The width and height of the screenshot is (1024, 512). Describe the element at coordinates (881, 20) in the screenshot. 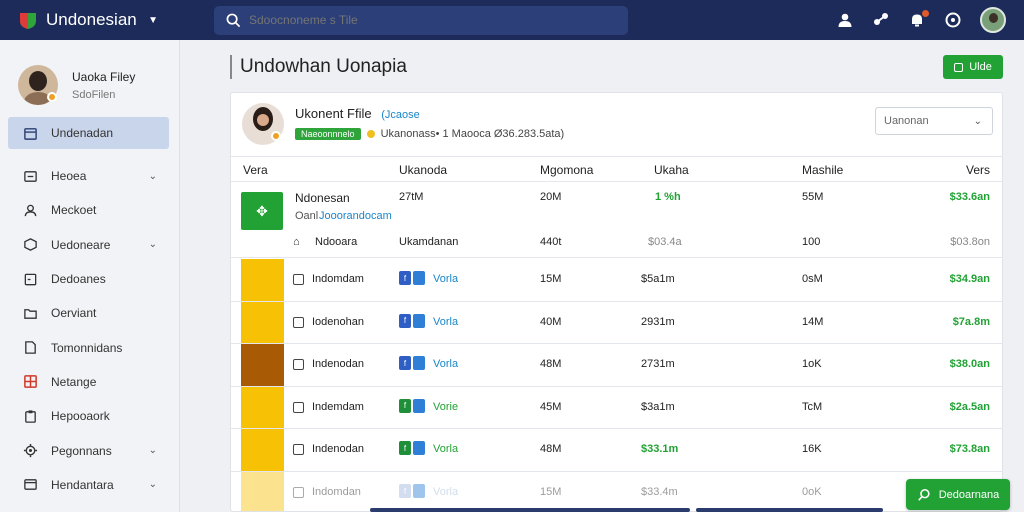

I see `share-icon` at that location.